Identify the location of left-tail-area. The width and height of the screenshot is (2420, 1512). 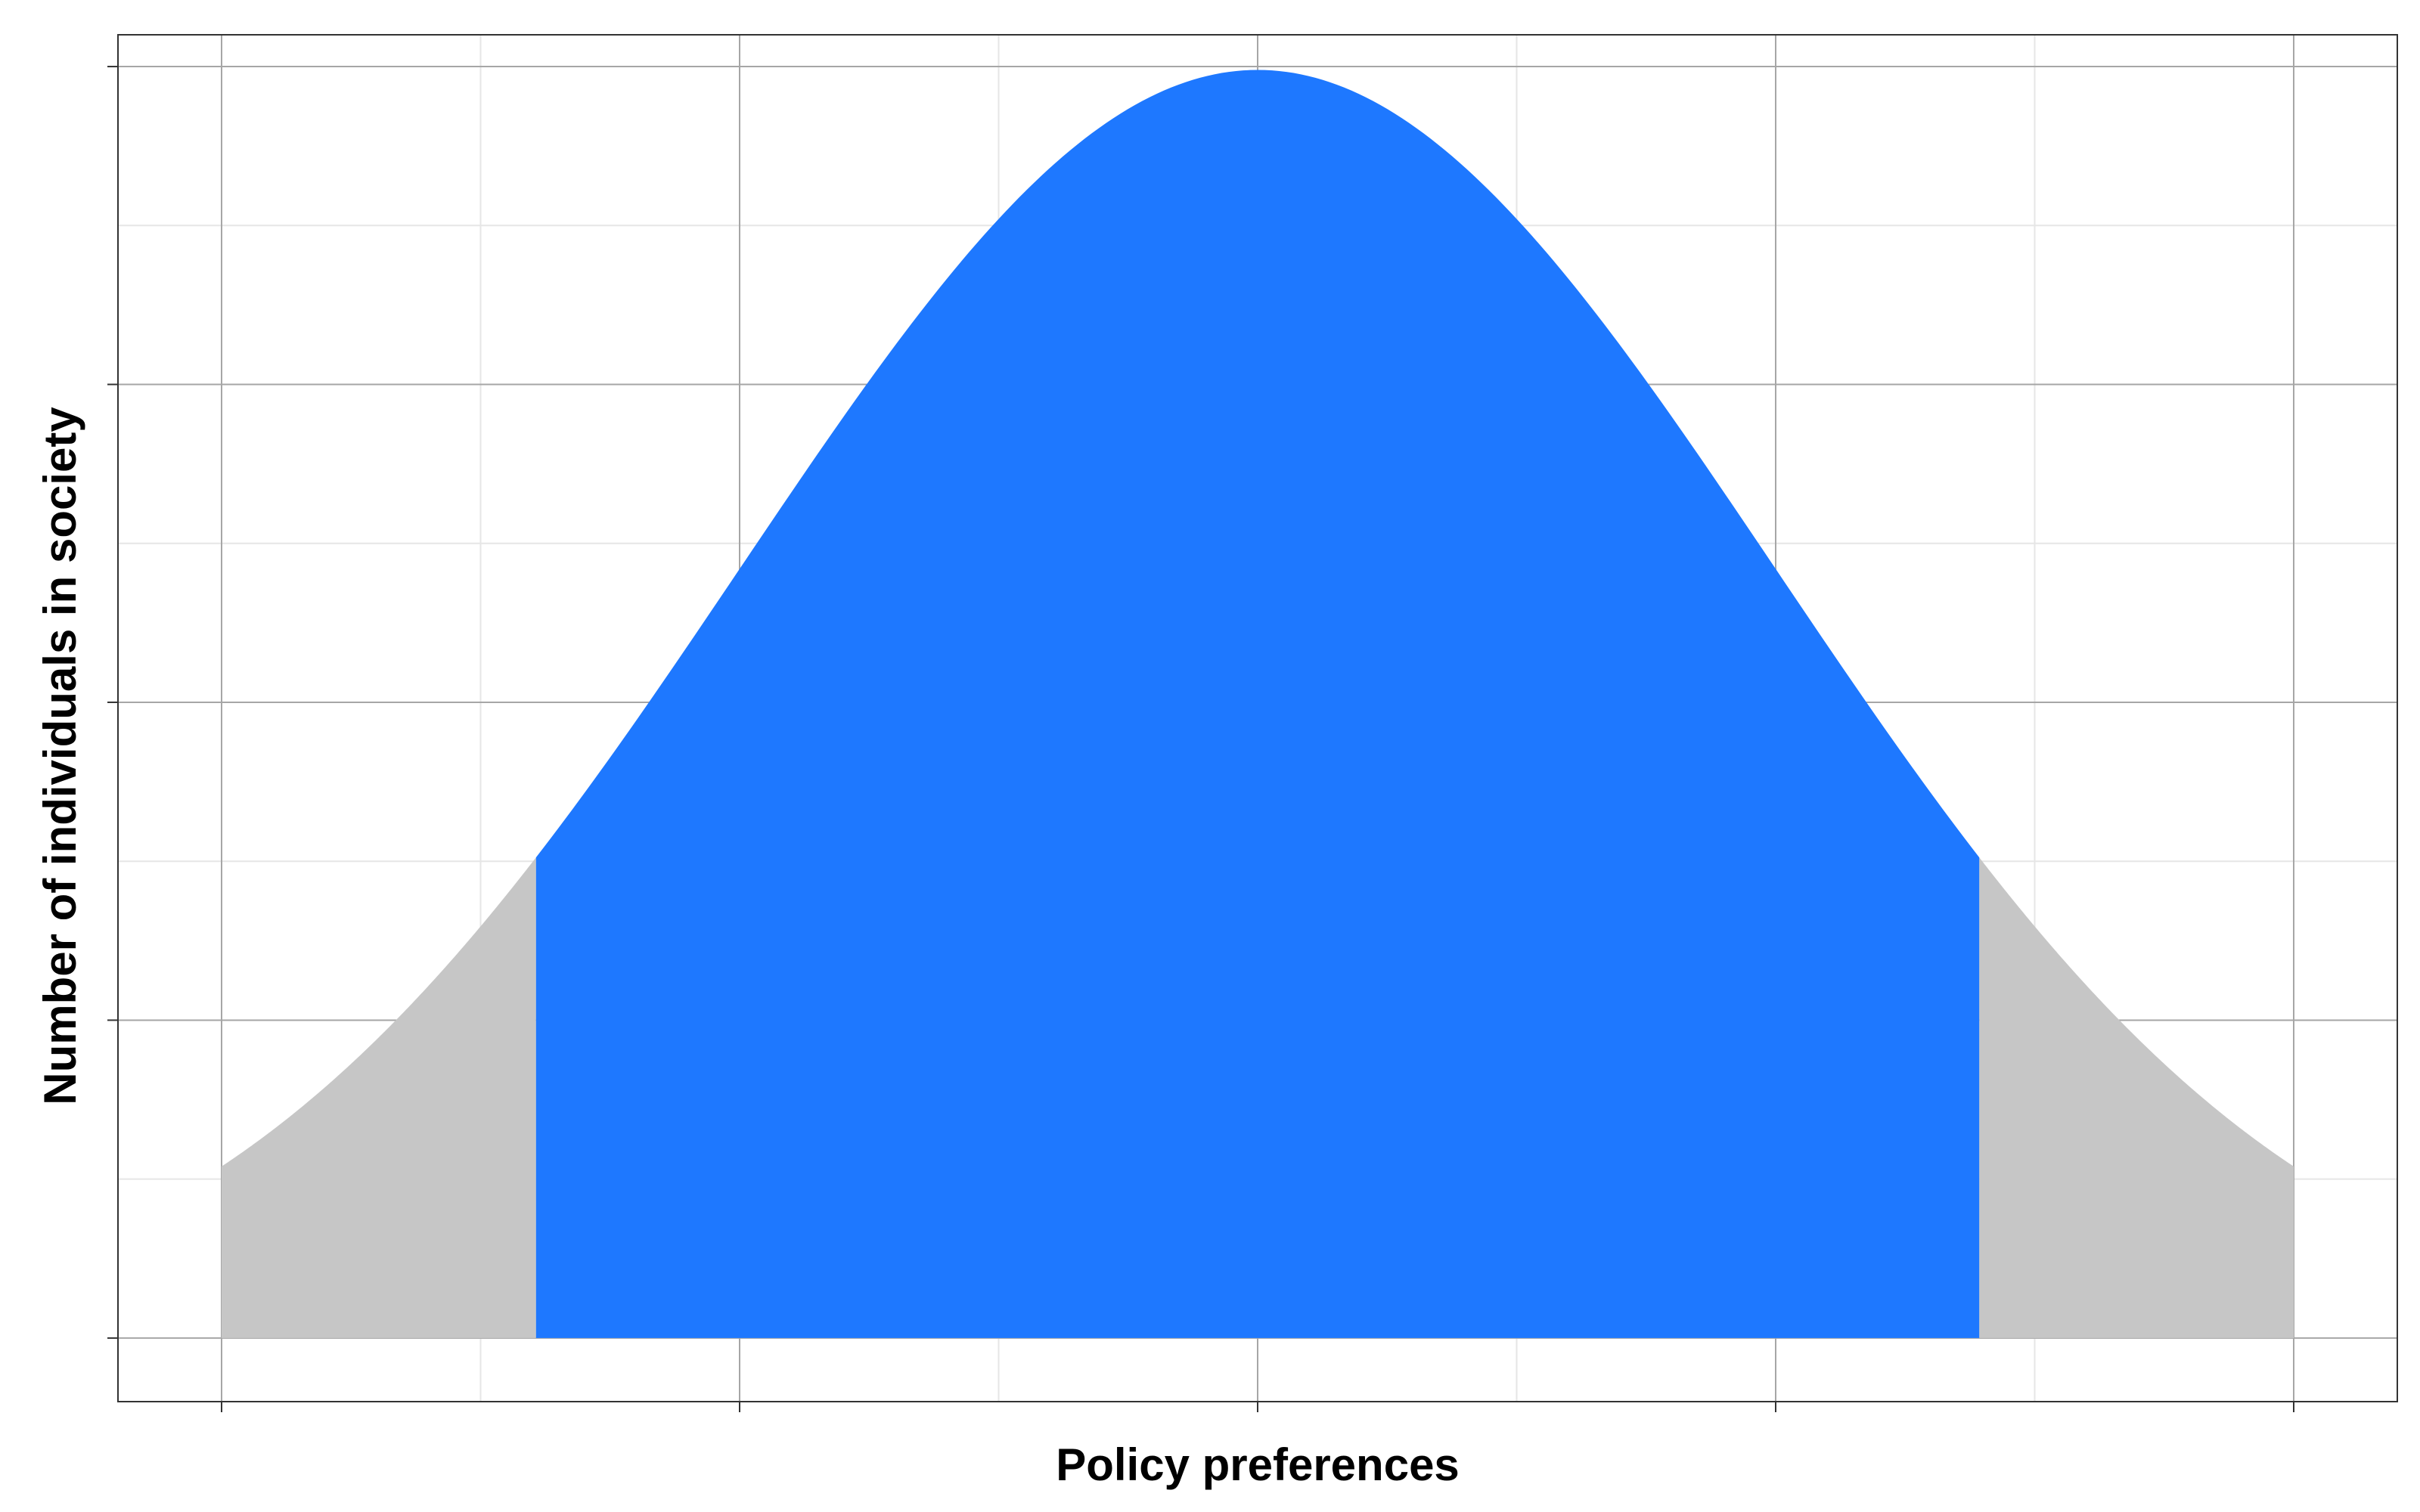
(379, 1097).